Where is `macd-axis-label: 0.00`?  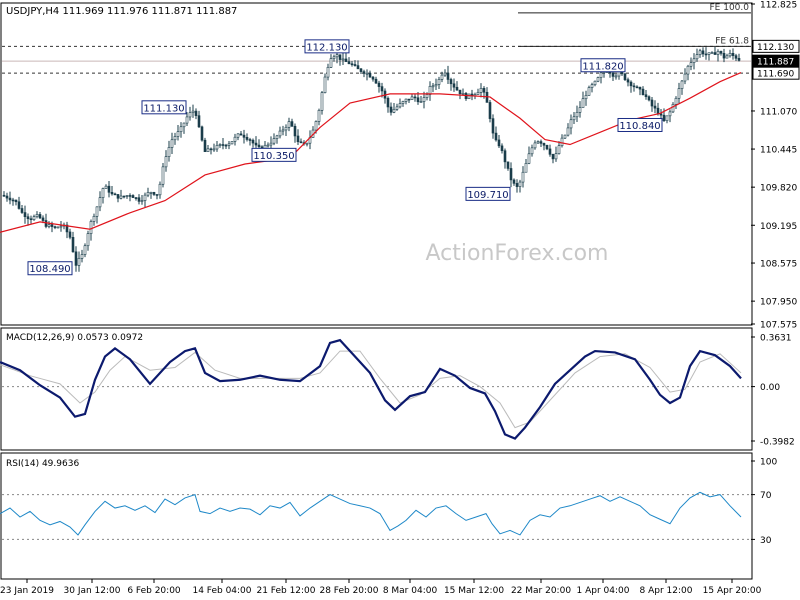
macd-axis-label: 0.00 is located at coordinates (770, 388).